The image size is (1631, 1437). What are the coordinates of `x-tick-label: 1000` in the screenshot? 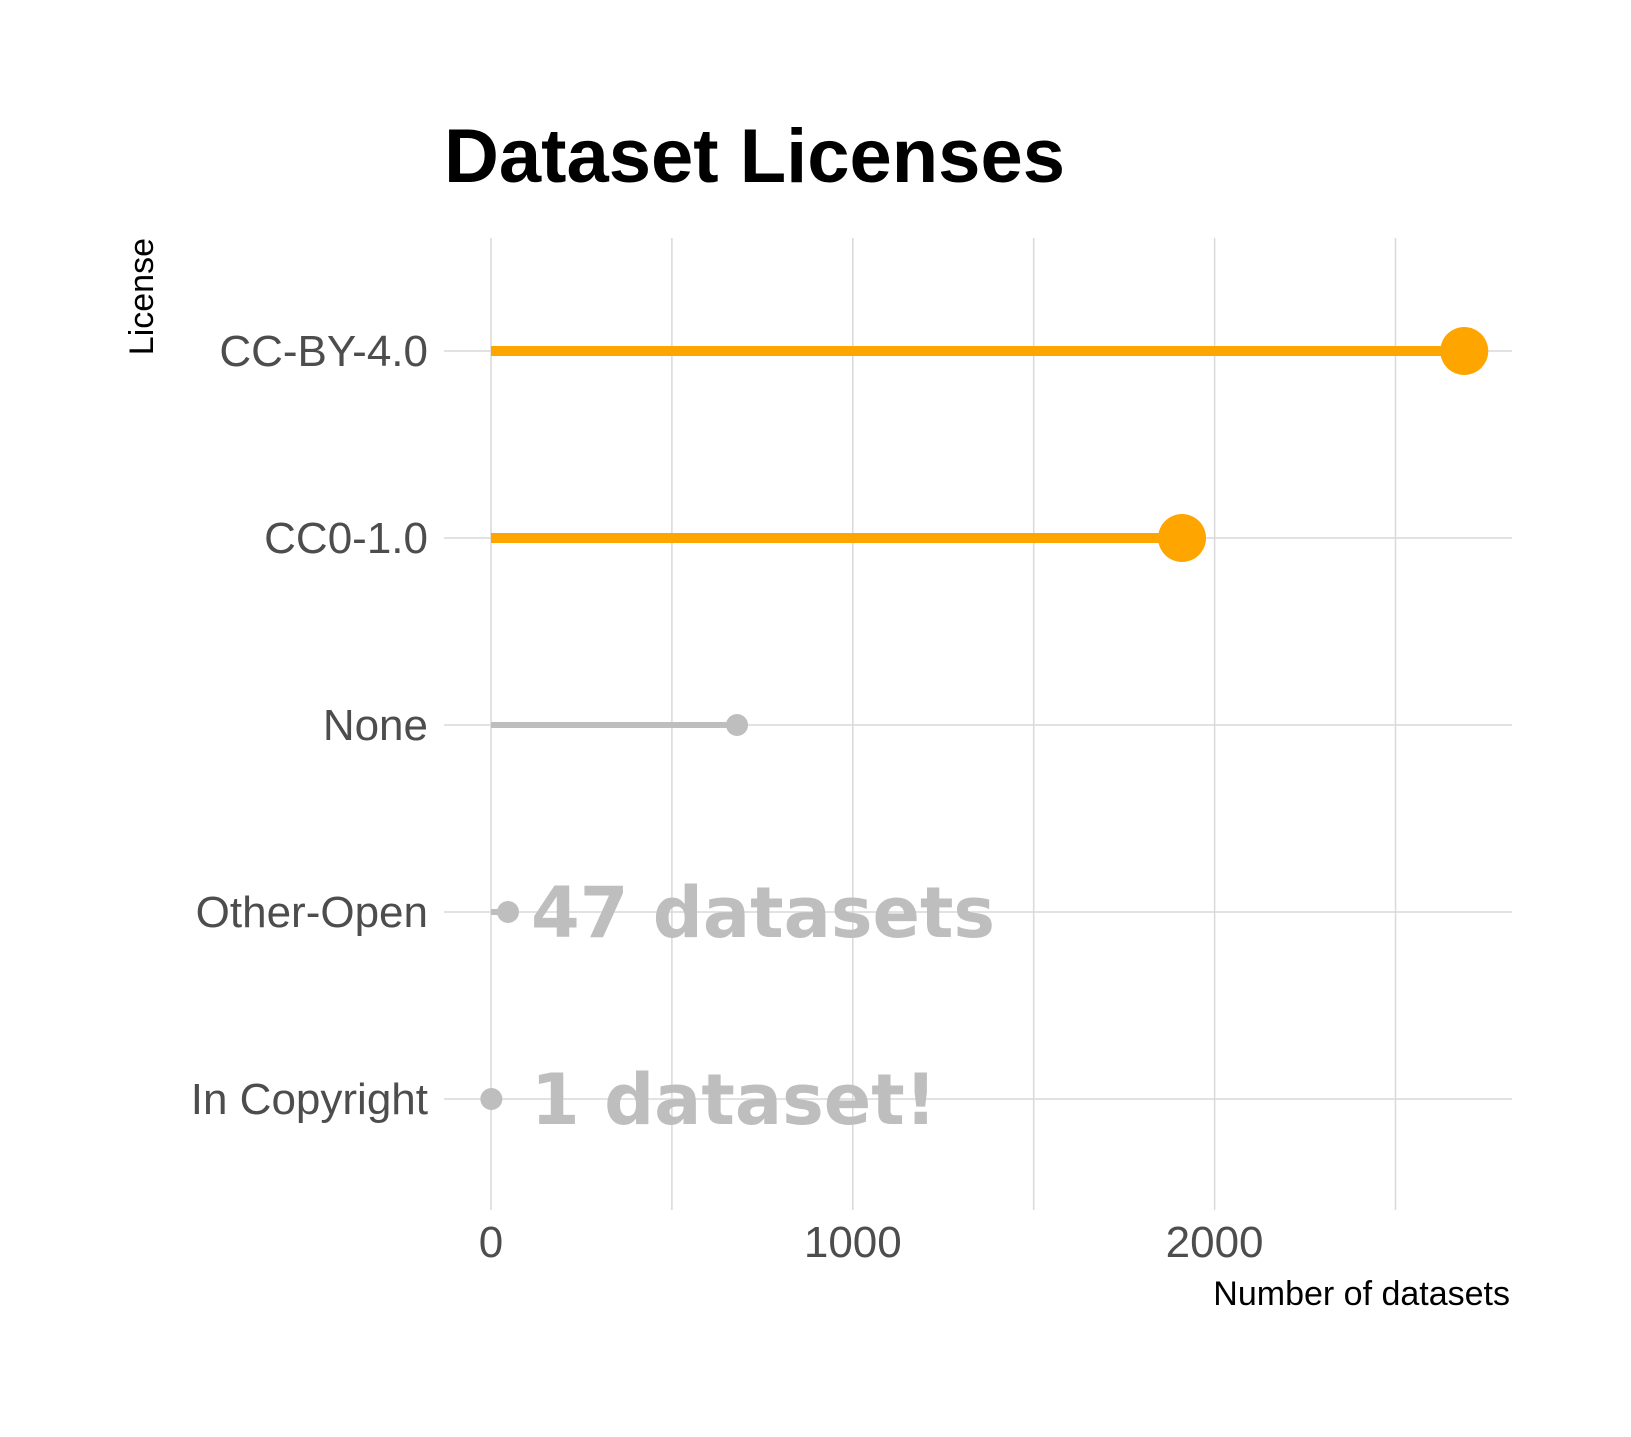 It's located at (853, 1242).